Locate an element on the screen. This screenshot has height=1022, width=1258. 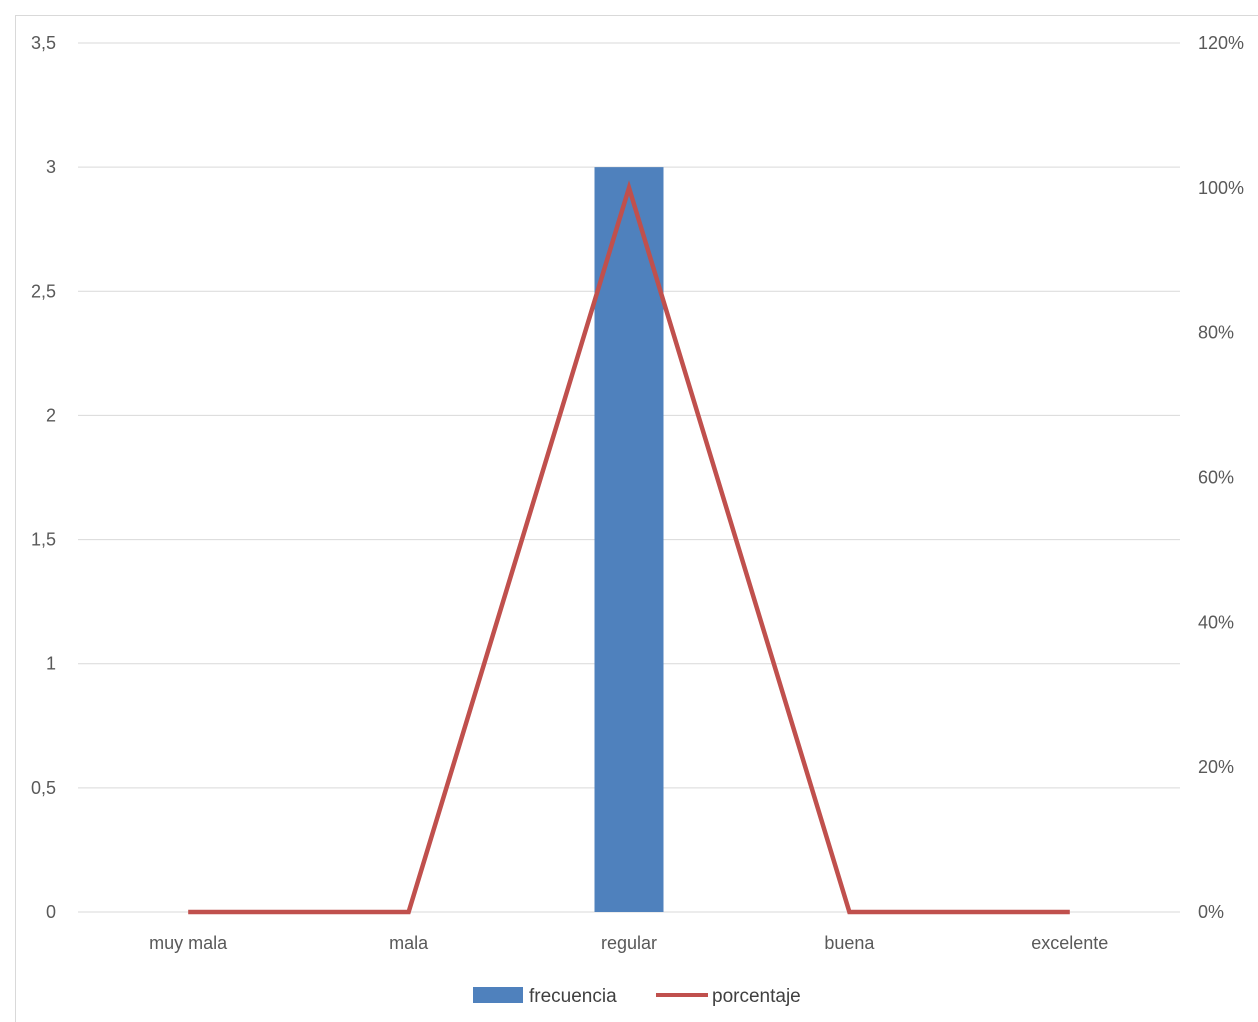
legend: frecuencia porcentaje is located at coordinates (637, 996).